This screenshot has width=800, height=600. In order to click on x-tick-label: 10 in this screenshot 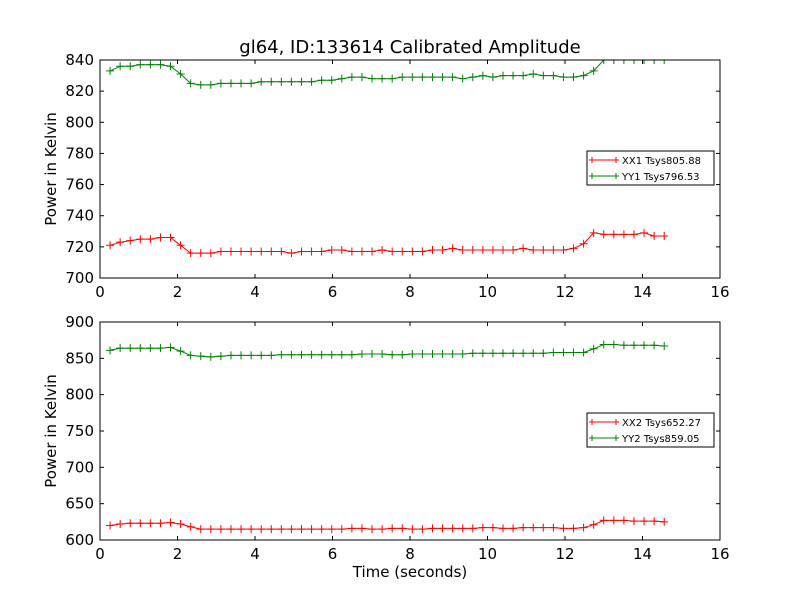, I will do `click(487, 554)`.